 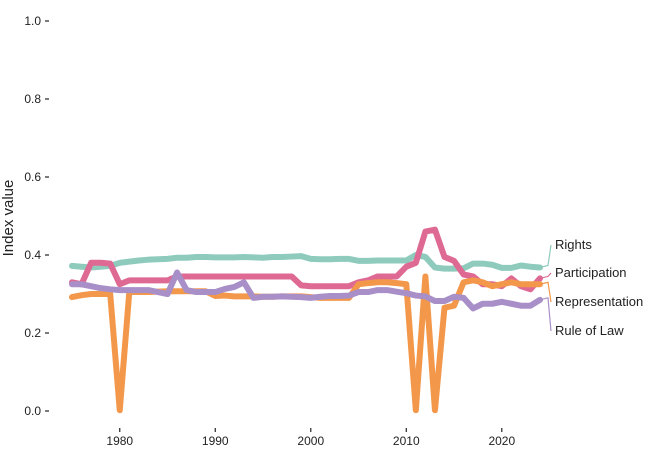 I want to click on series-line-participation, so click(x=306, y=259).